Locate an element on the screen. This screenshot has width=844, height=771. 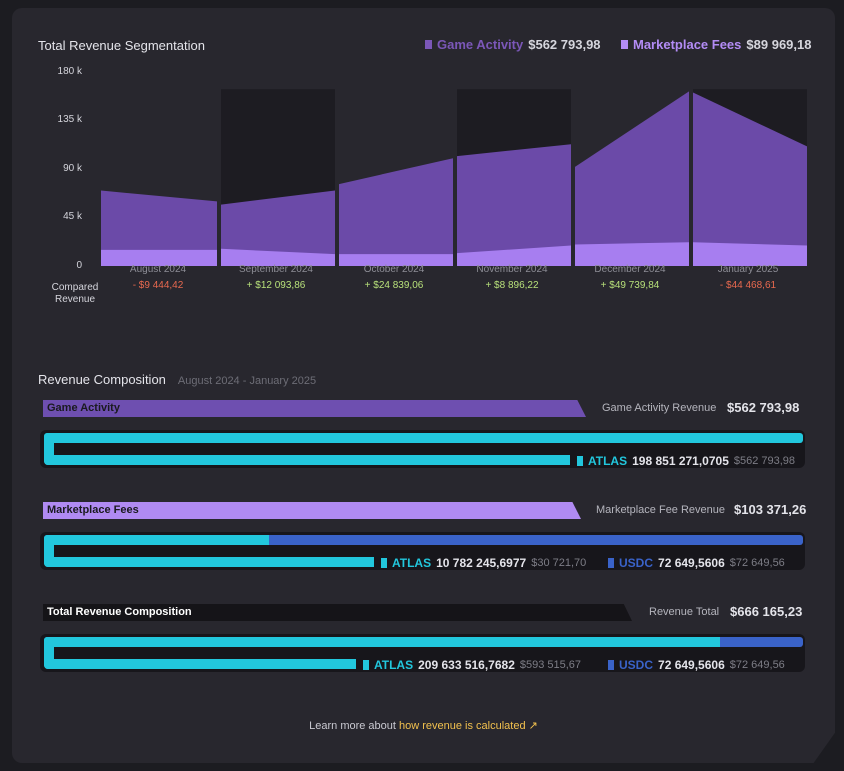
market-atlas-amount: 10 782 245,6977 is located at coordinates (481, 563).